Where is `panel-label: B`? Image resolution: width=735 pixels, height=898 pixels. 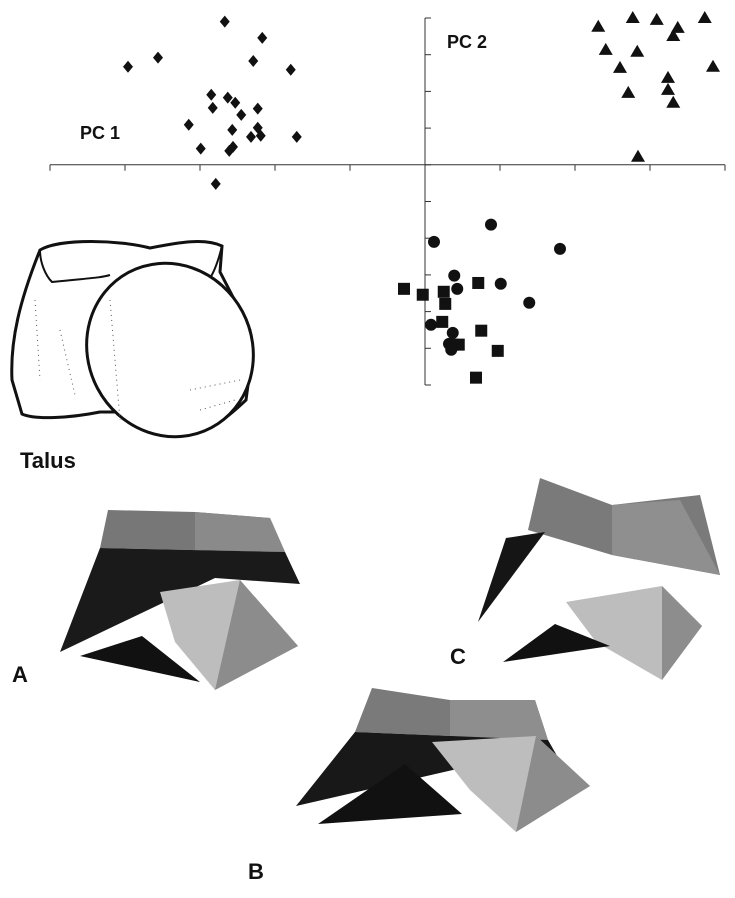 panel-label: B is located at coordinates (256, 871).